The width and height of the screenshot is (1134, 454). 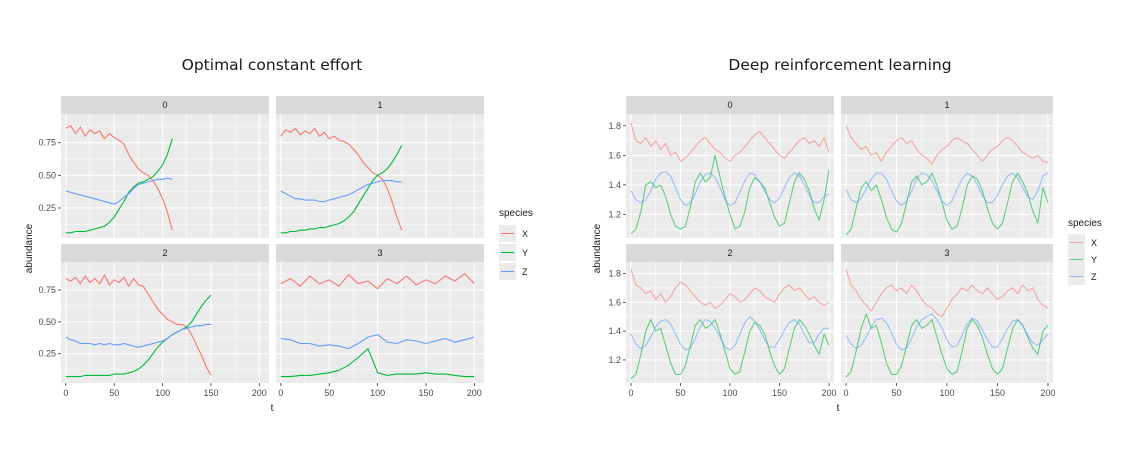 I want to click on facet-panel-2: 2 0.25 0.50 0.75 0 50 100 150 200, so click(x=153, y=321).